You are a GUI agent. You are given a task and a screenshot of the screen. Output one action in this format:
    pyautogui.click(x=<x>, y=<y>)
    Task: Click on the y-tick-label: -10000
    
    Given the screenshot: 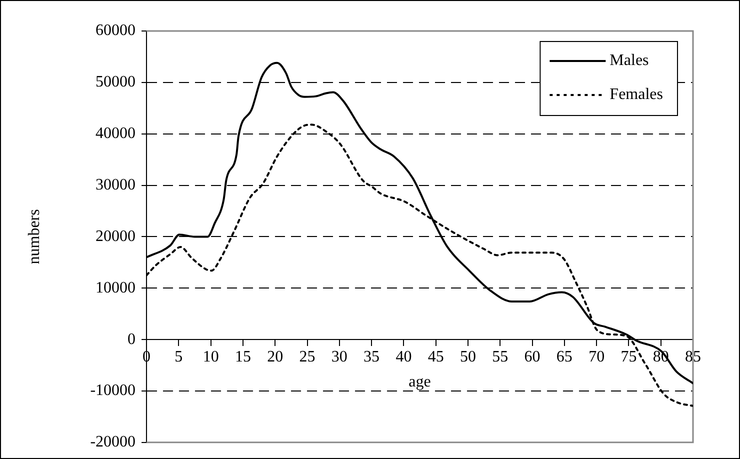 What is the action you would take?
    pyautogui.click(x=113, y=391)
    